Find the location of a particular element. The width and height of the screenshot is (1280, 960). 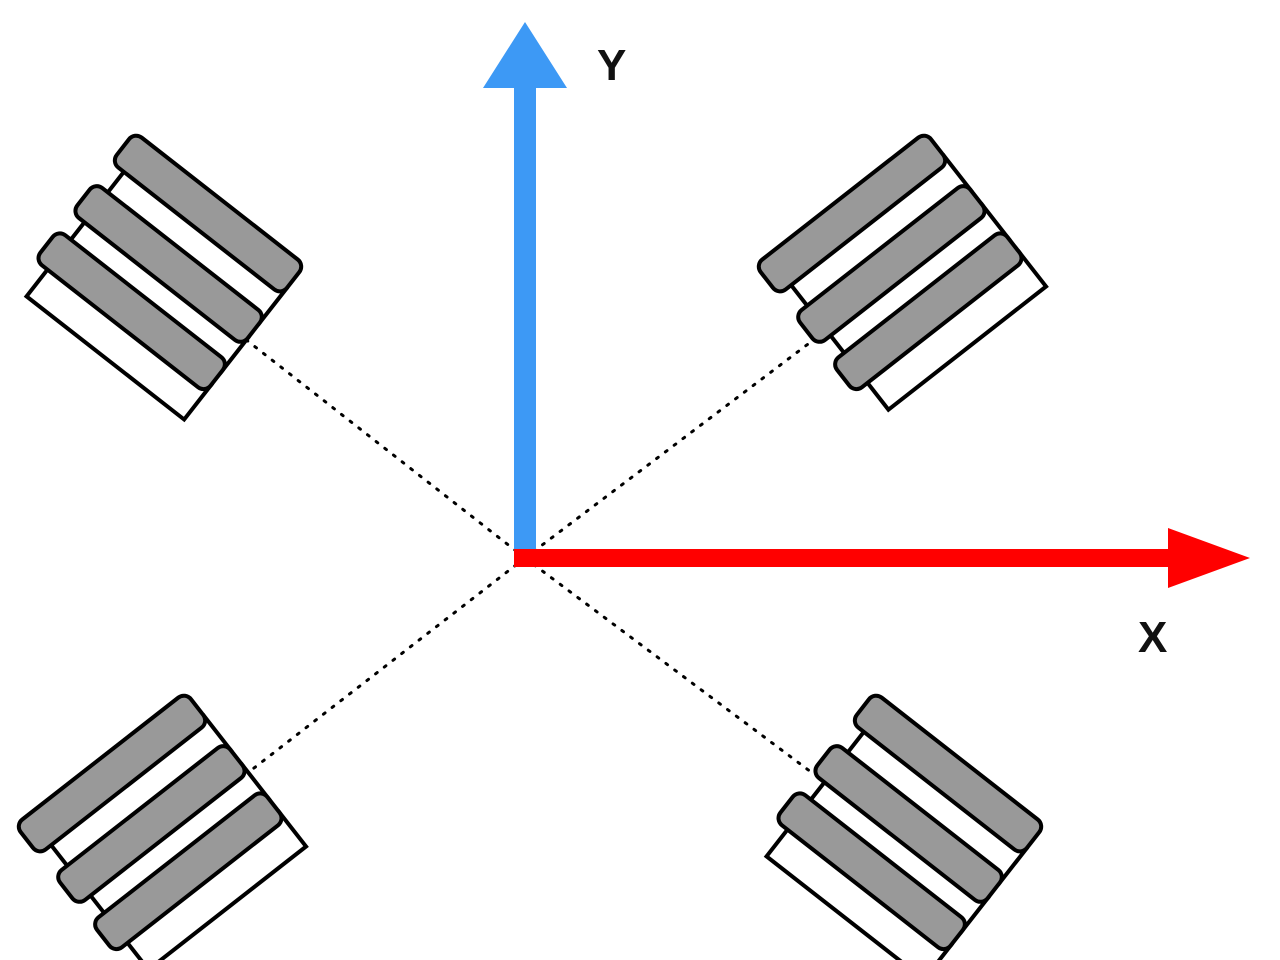

x-axis-label: X is located at coordinates (1152, 637).